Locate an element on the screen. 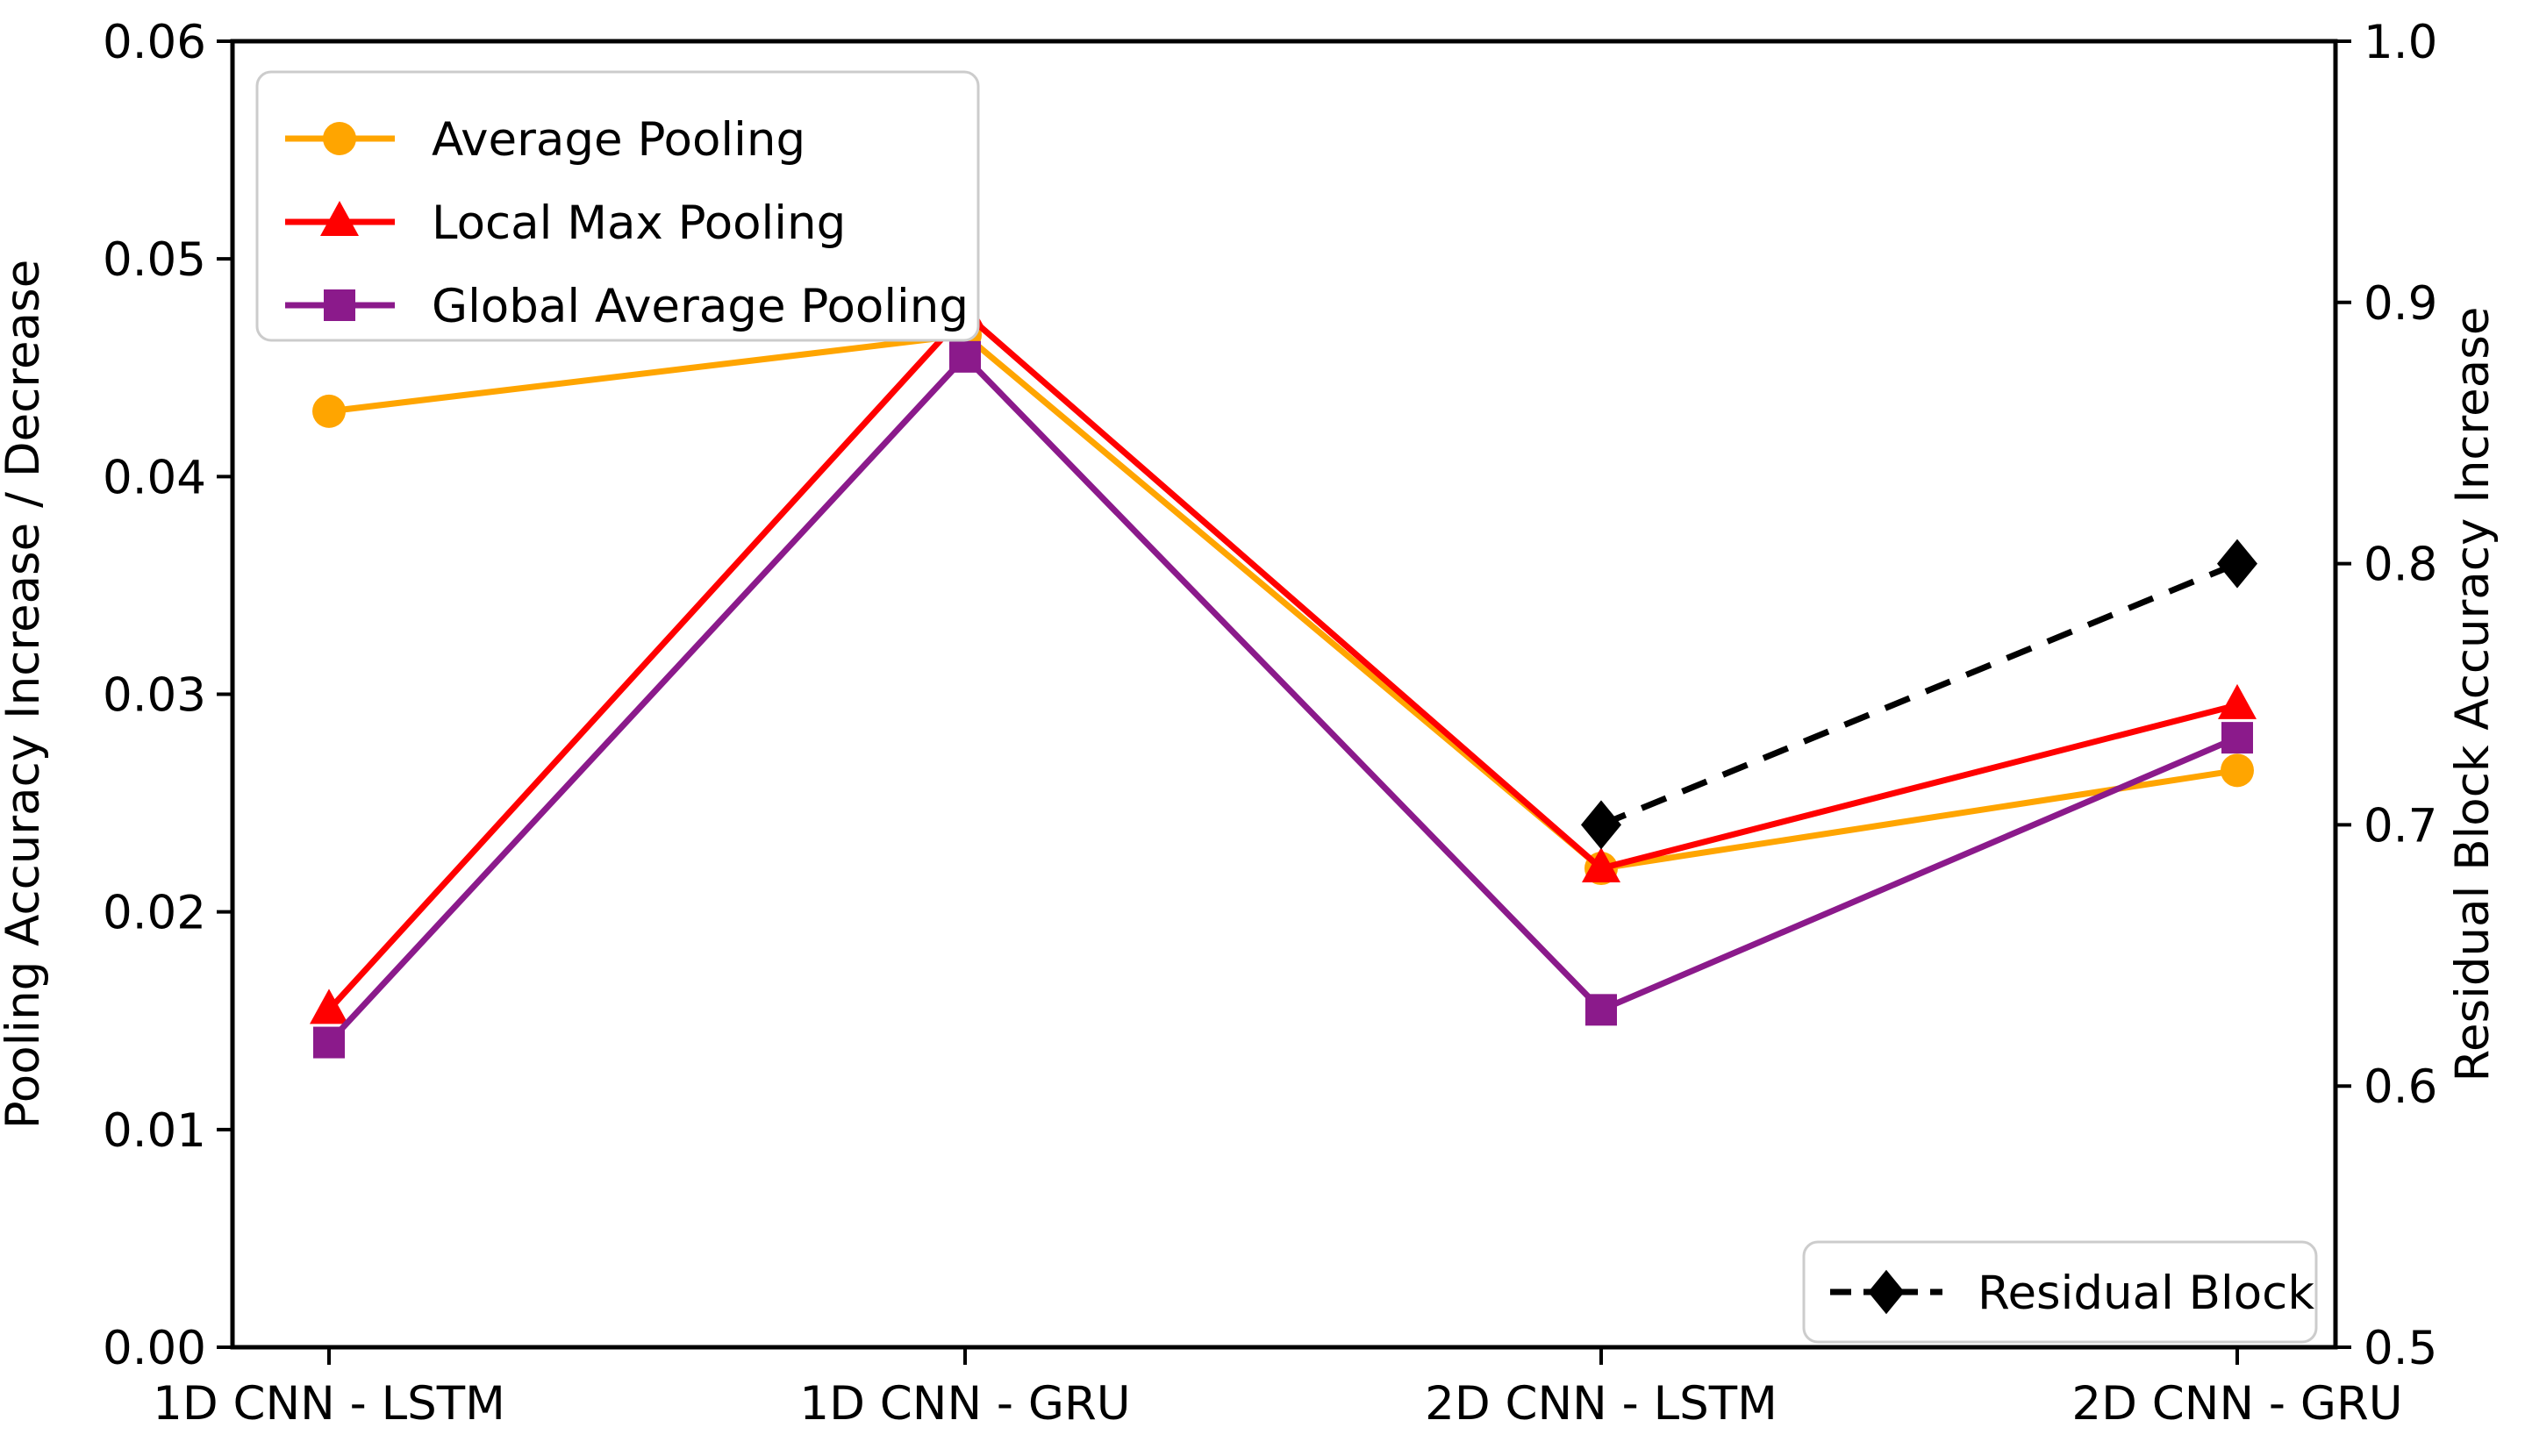 The width and height of the screenshot is (2525, 1456). series-residual-block is located at coordinates (1919, 694).